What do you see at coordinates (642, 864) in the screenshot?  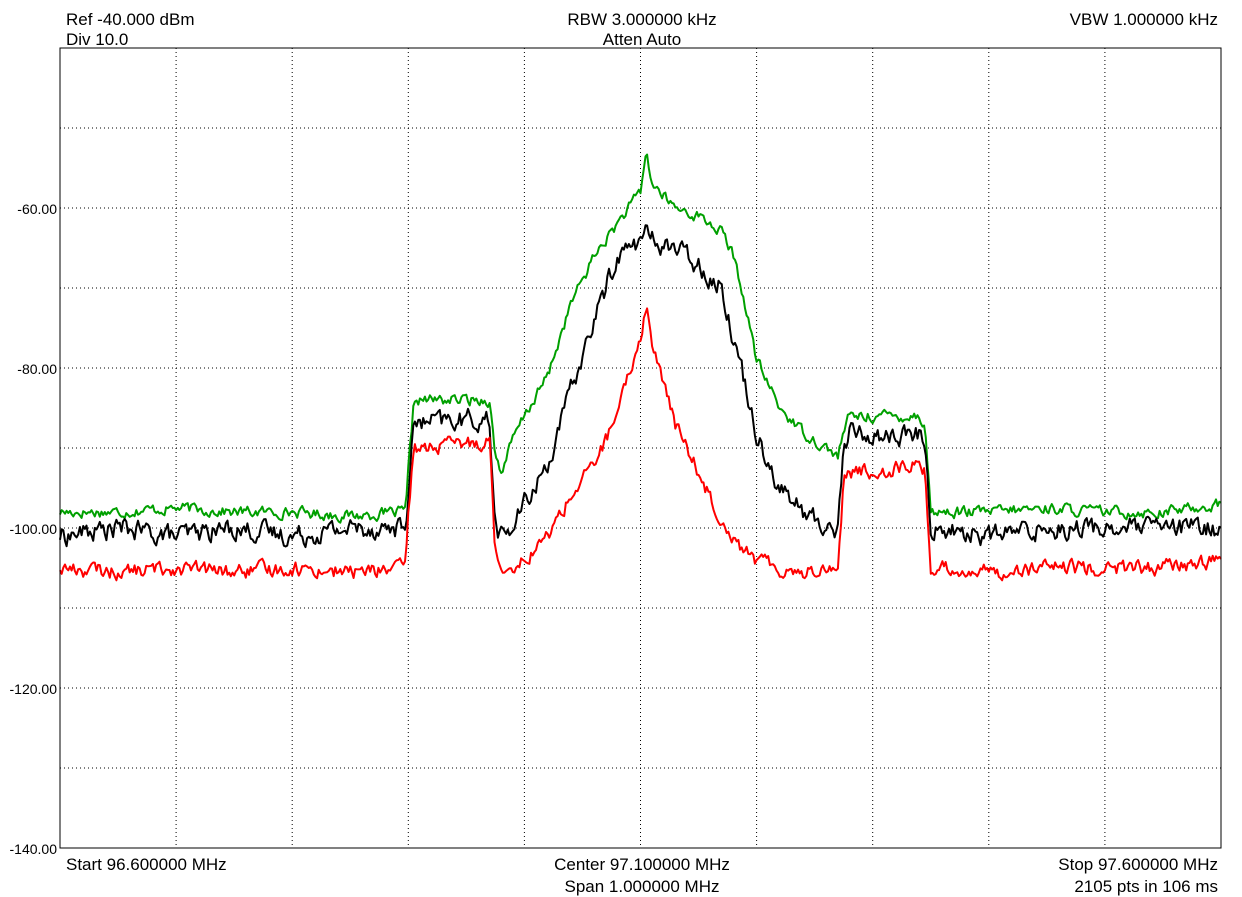 I see `center-frequency-label: Center 97.100000 MHz` at bounding box center [642, 864].